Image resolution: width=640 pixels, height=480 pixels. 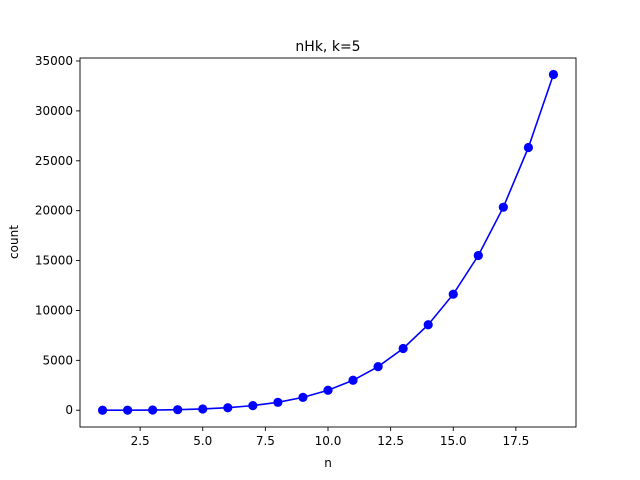 What do you see at coordinates (140, 441) in the screenshot?
I see `x-tick-label: 2.5` at bounding box center [140, 441].